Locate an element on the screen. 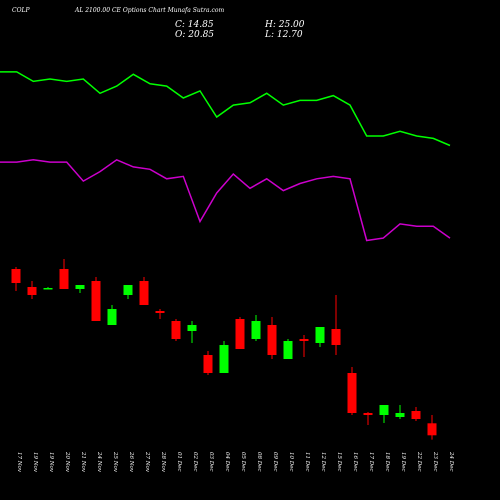 Image resolution: width=500 pixels, height=500 pixels. x-tick-label: 23 Dec is located at coordinates (435, 461).